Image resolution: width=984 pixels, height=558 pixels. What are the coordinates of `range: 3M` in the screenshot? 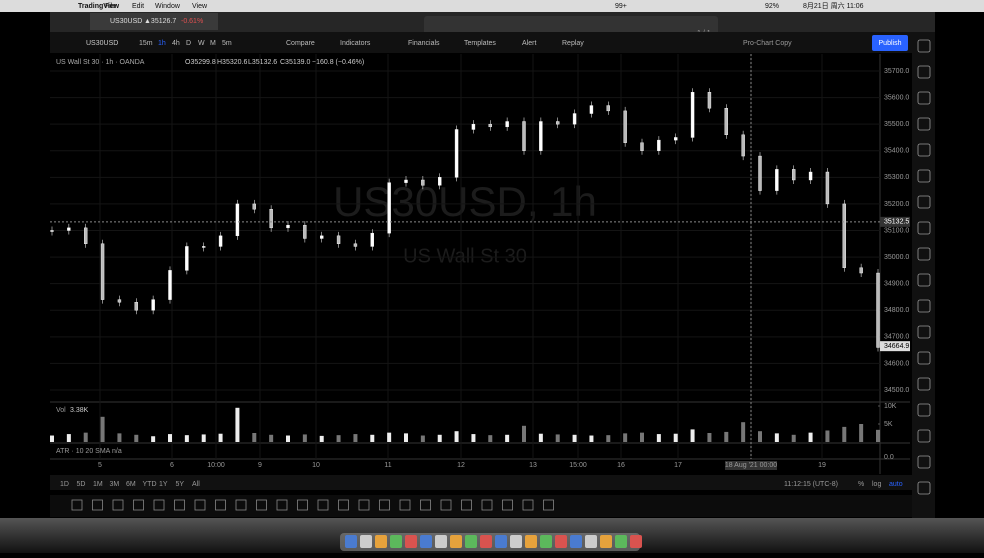 It's located at (115, 484).